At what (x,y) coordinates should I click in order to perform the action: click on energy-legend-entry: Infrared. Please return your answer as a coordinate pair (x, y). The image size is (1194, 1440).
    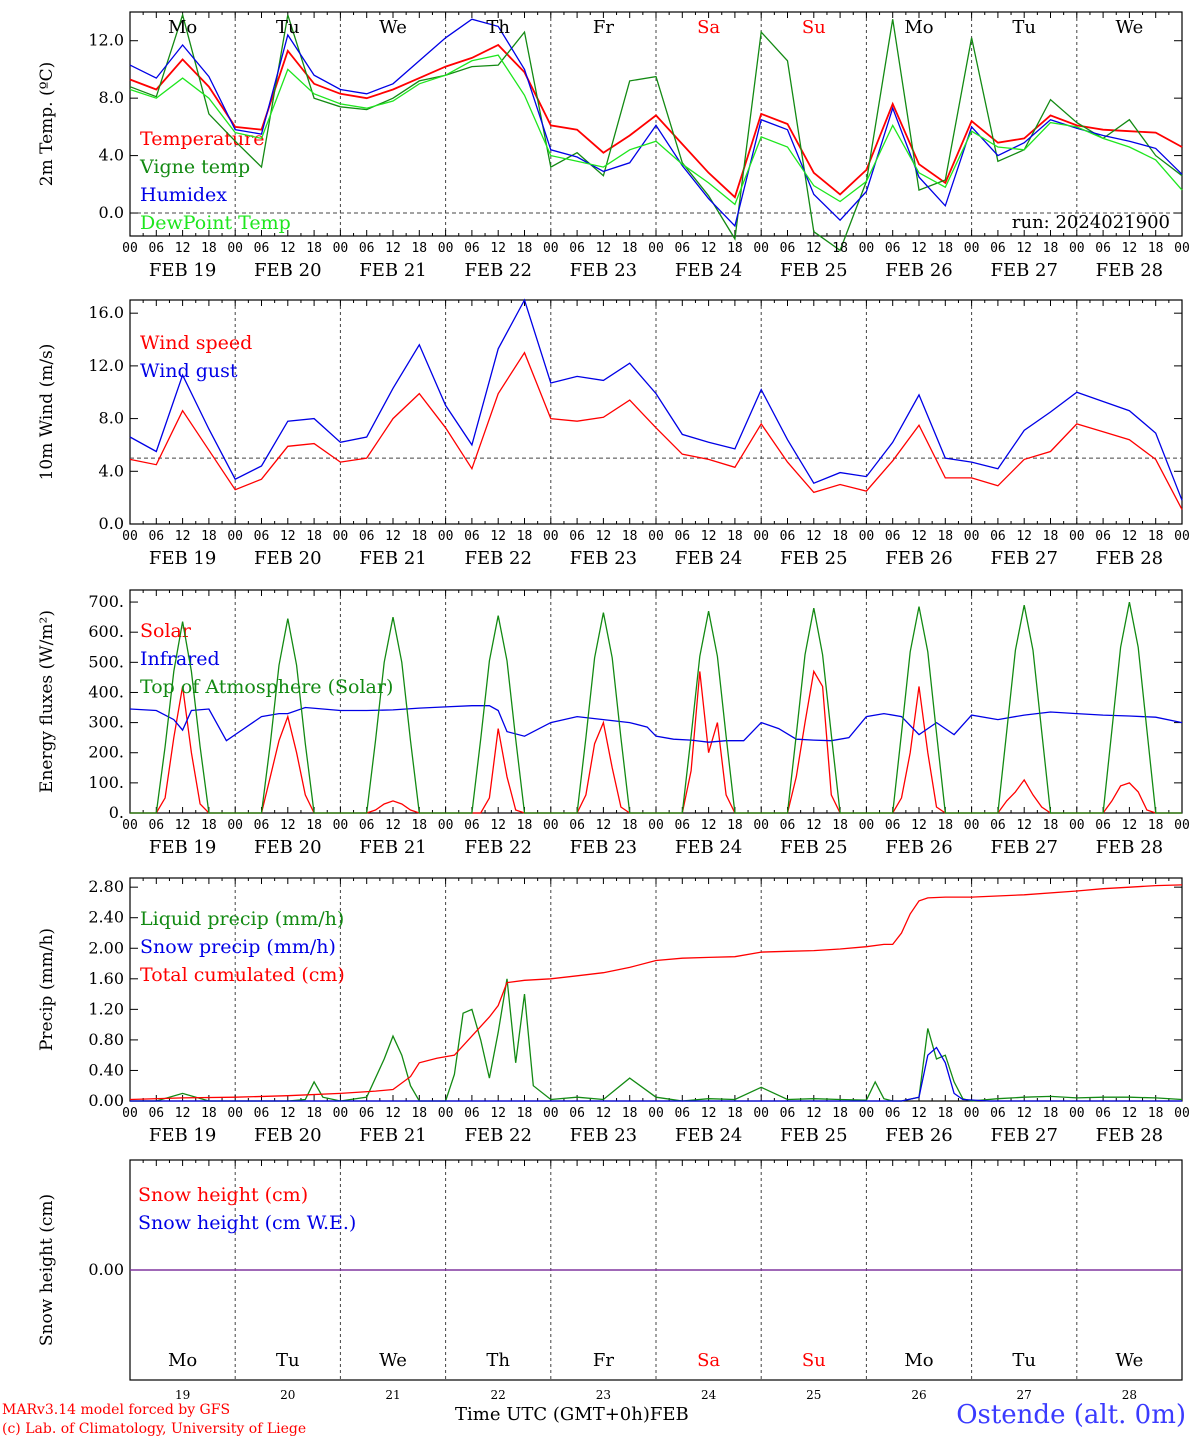
    Looking at the image, I should click on (180, 659).